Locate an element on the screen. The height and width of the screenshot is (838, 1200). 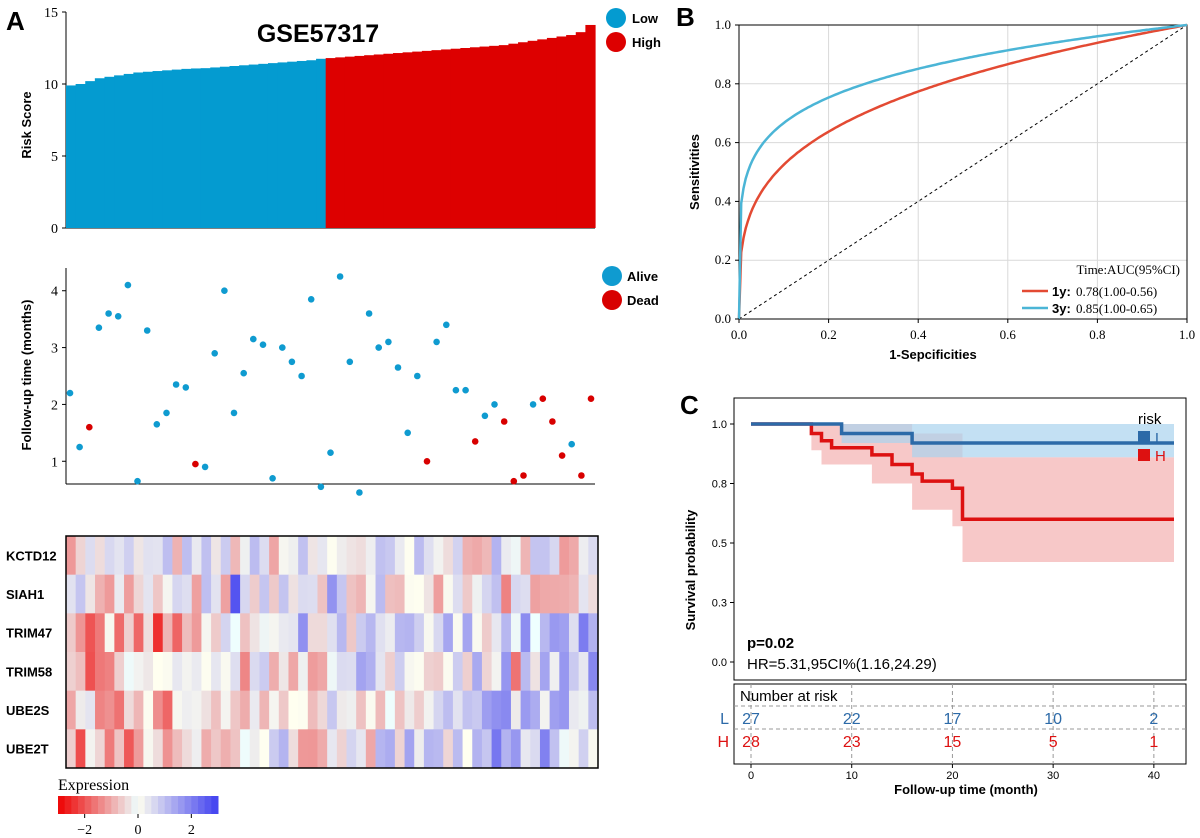
risk-y-label: Risk Score is located at coordinates (26, 124).